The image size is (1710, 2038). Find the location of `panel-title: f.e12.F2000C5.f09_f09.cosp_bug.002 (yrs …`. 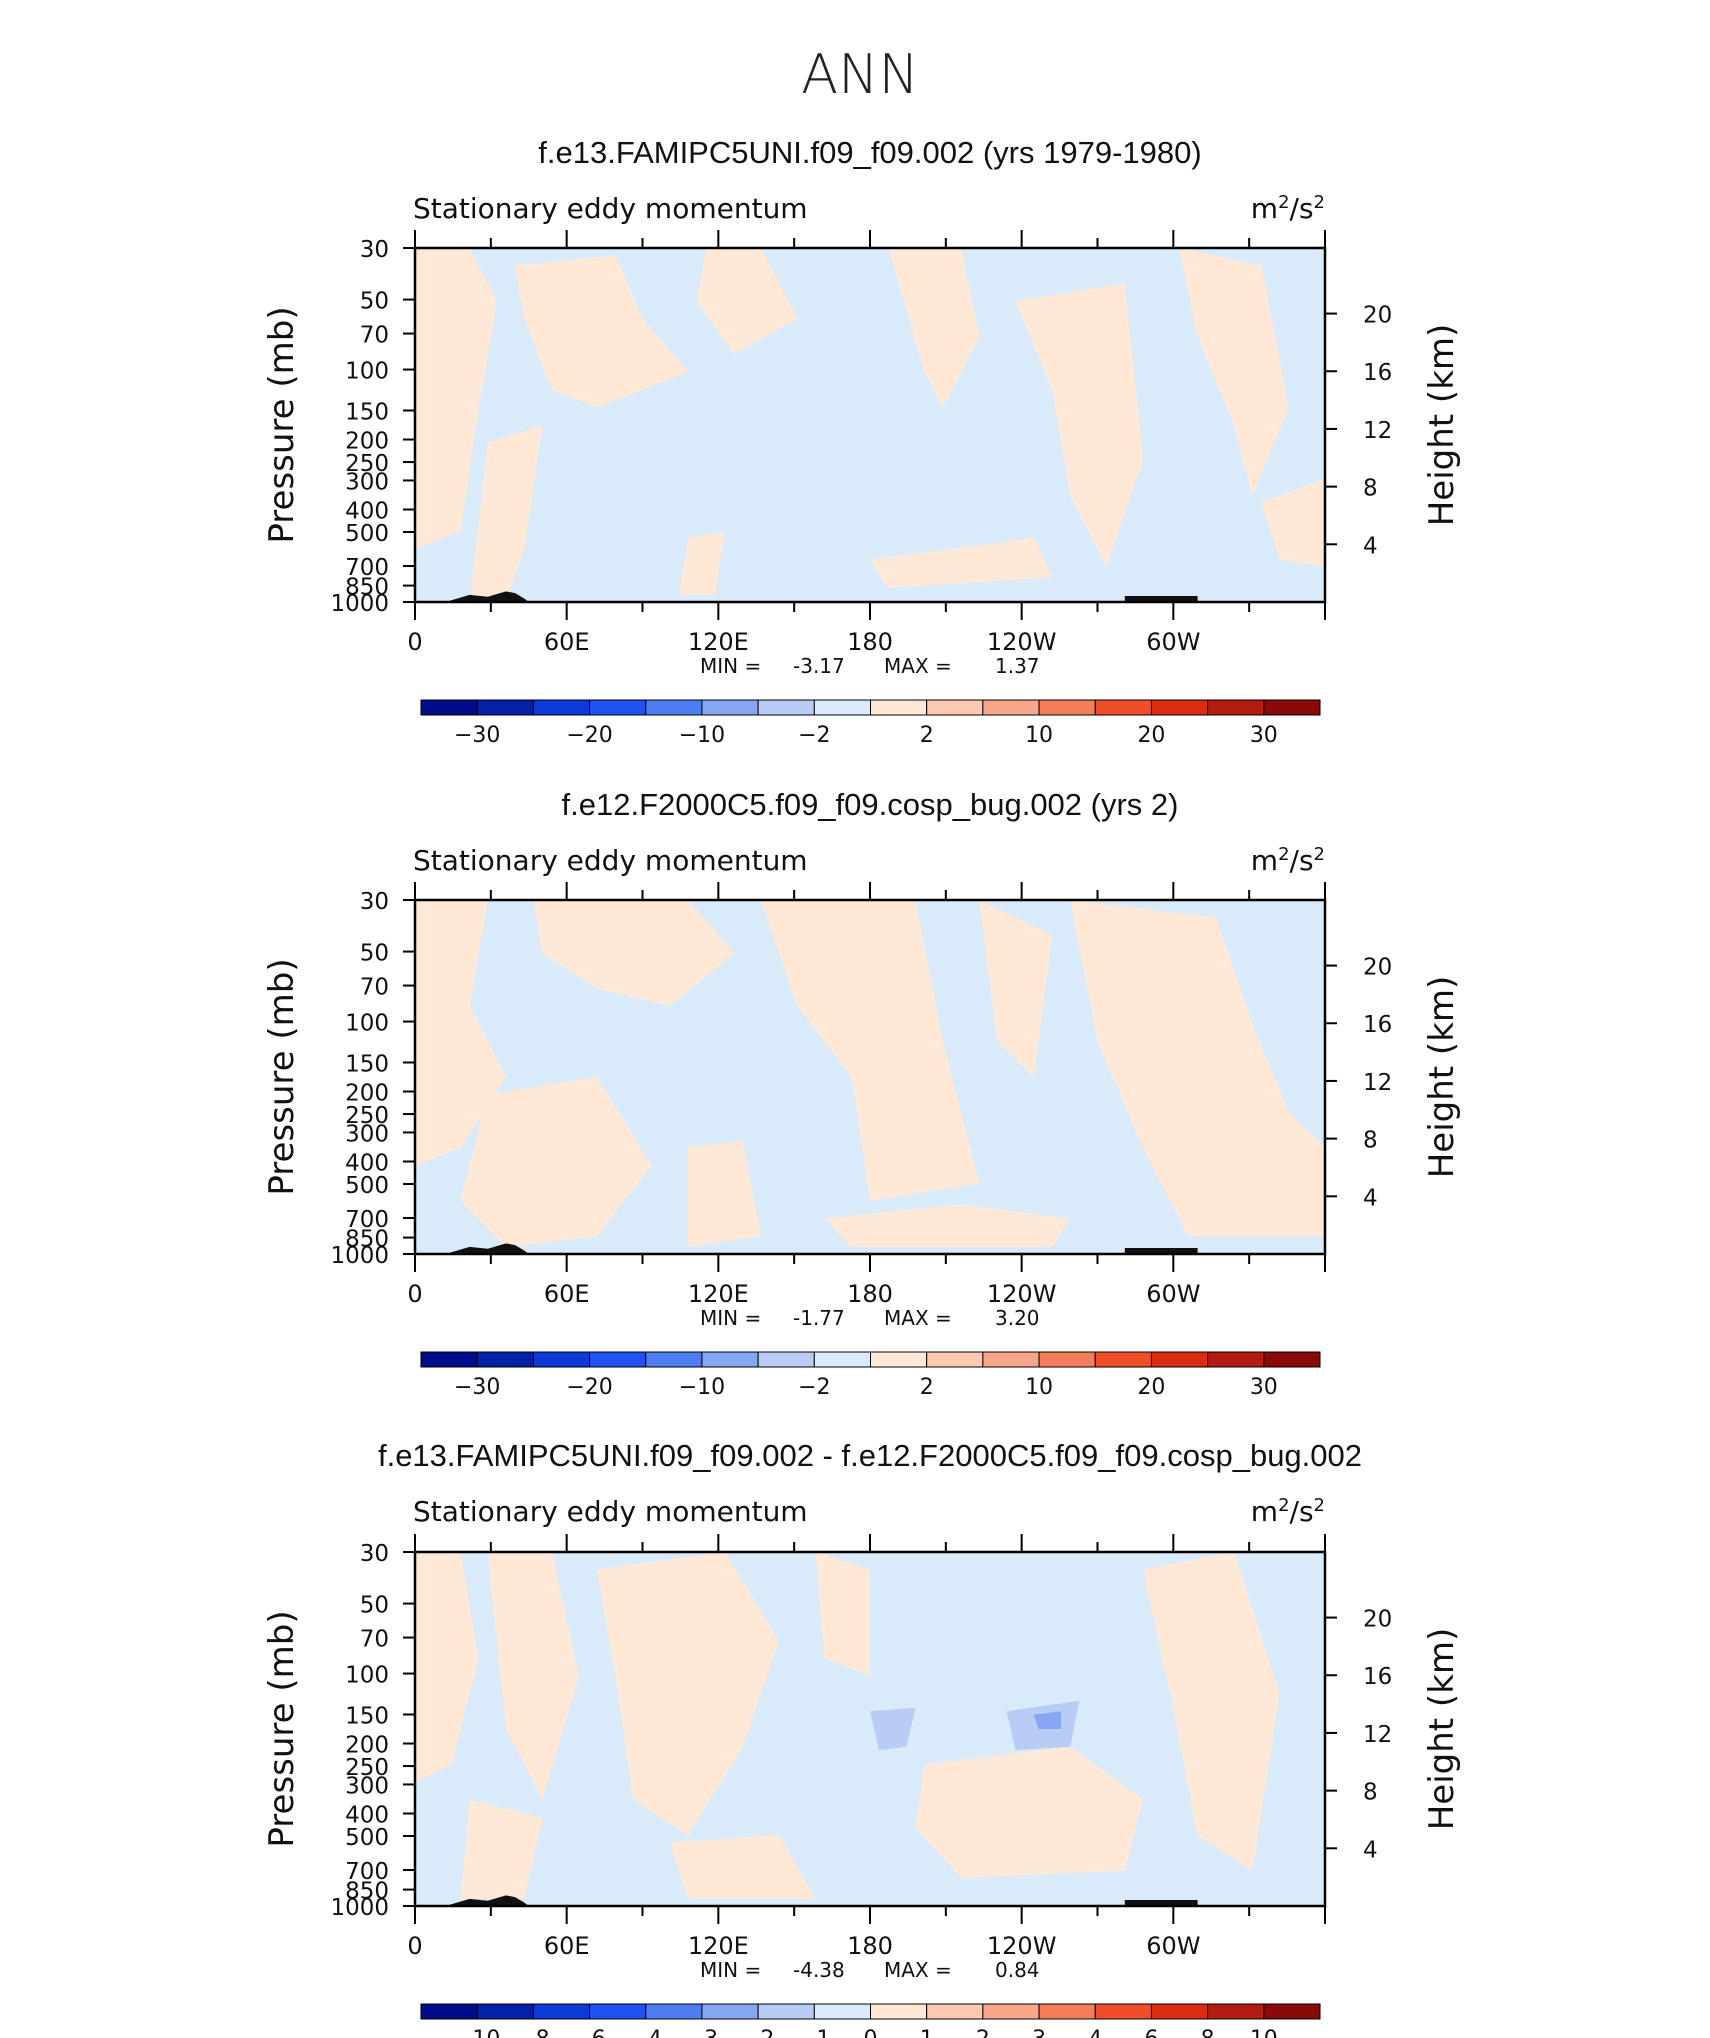

panel-title: f.e12.F2000C5.f09_f09.cosp_bug.002 (yrs … is located at coordinates (870, 804).